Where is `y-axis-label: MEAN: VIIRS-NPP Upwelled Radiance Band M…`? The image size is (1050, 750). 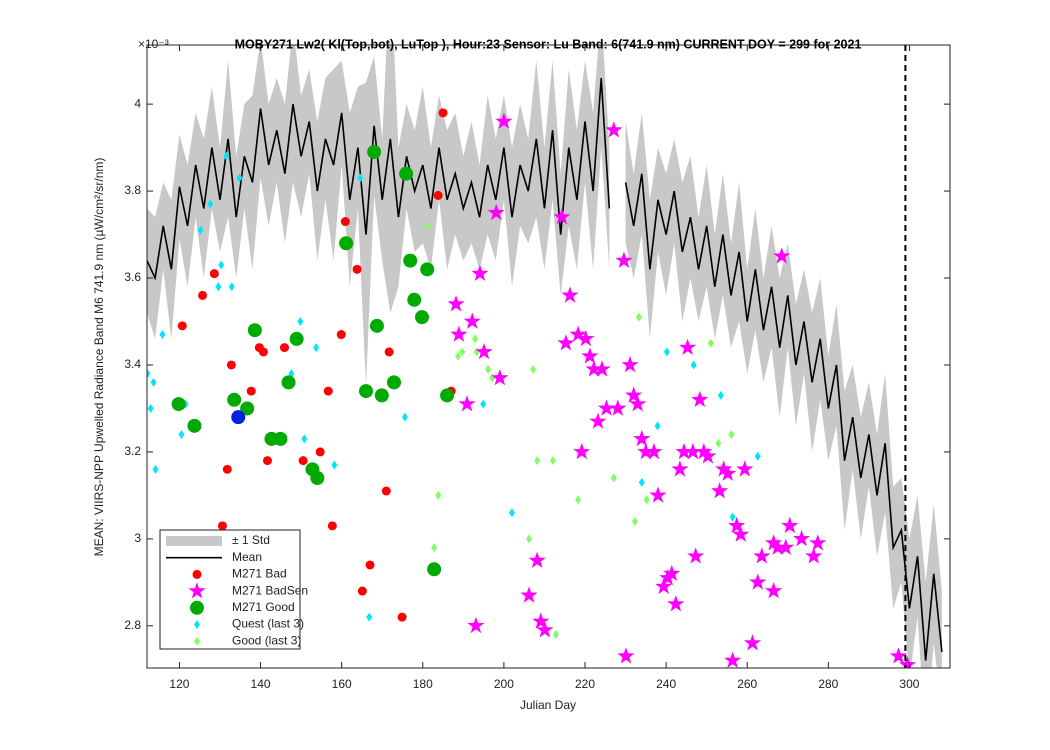
y-axis-label: MEAN: VIIRS-NPP Upwelled Radiance Band M… is located at coordinates (99, 357).